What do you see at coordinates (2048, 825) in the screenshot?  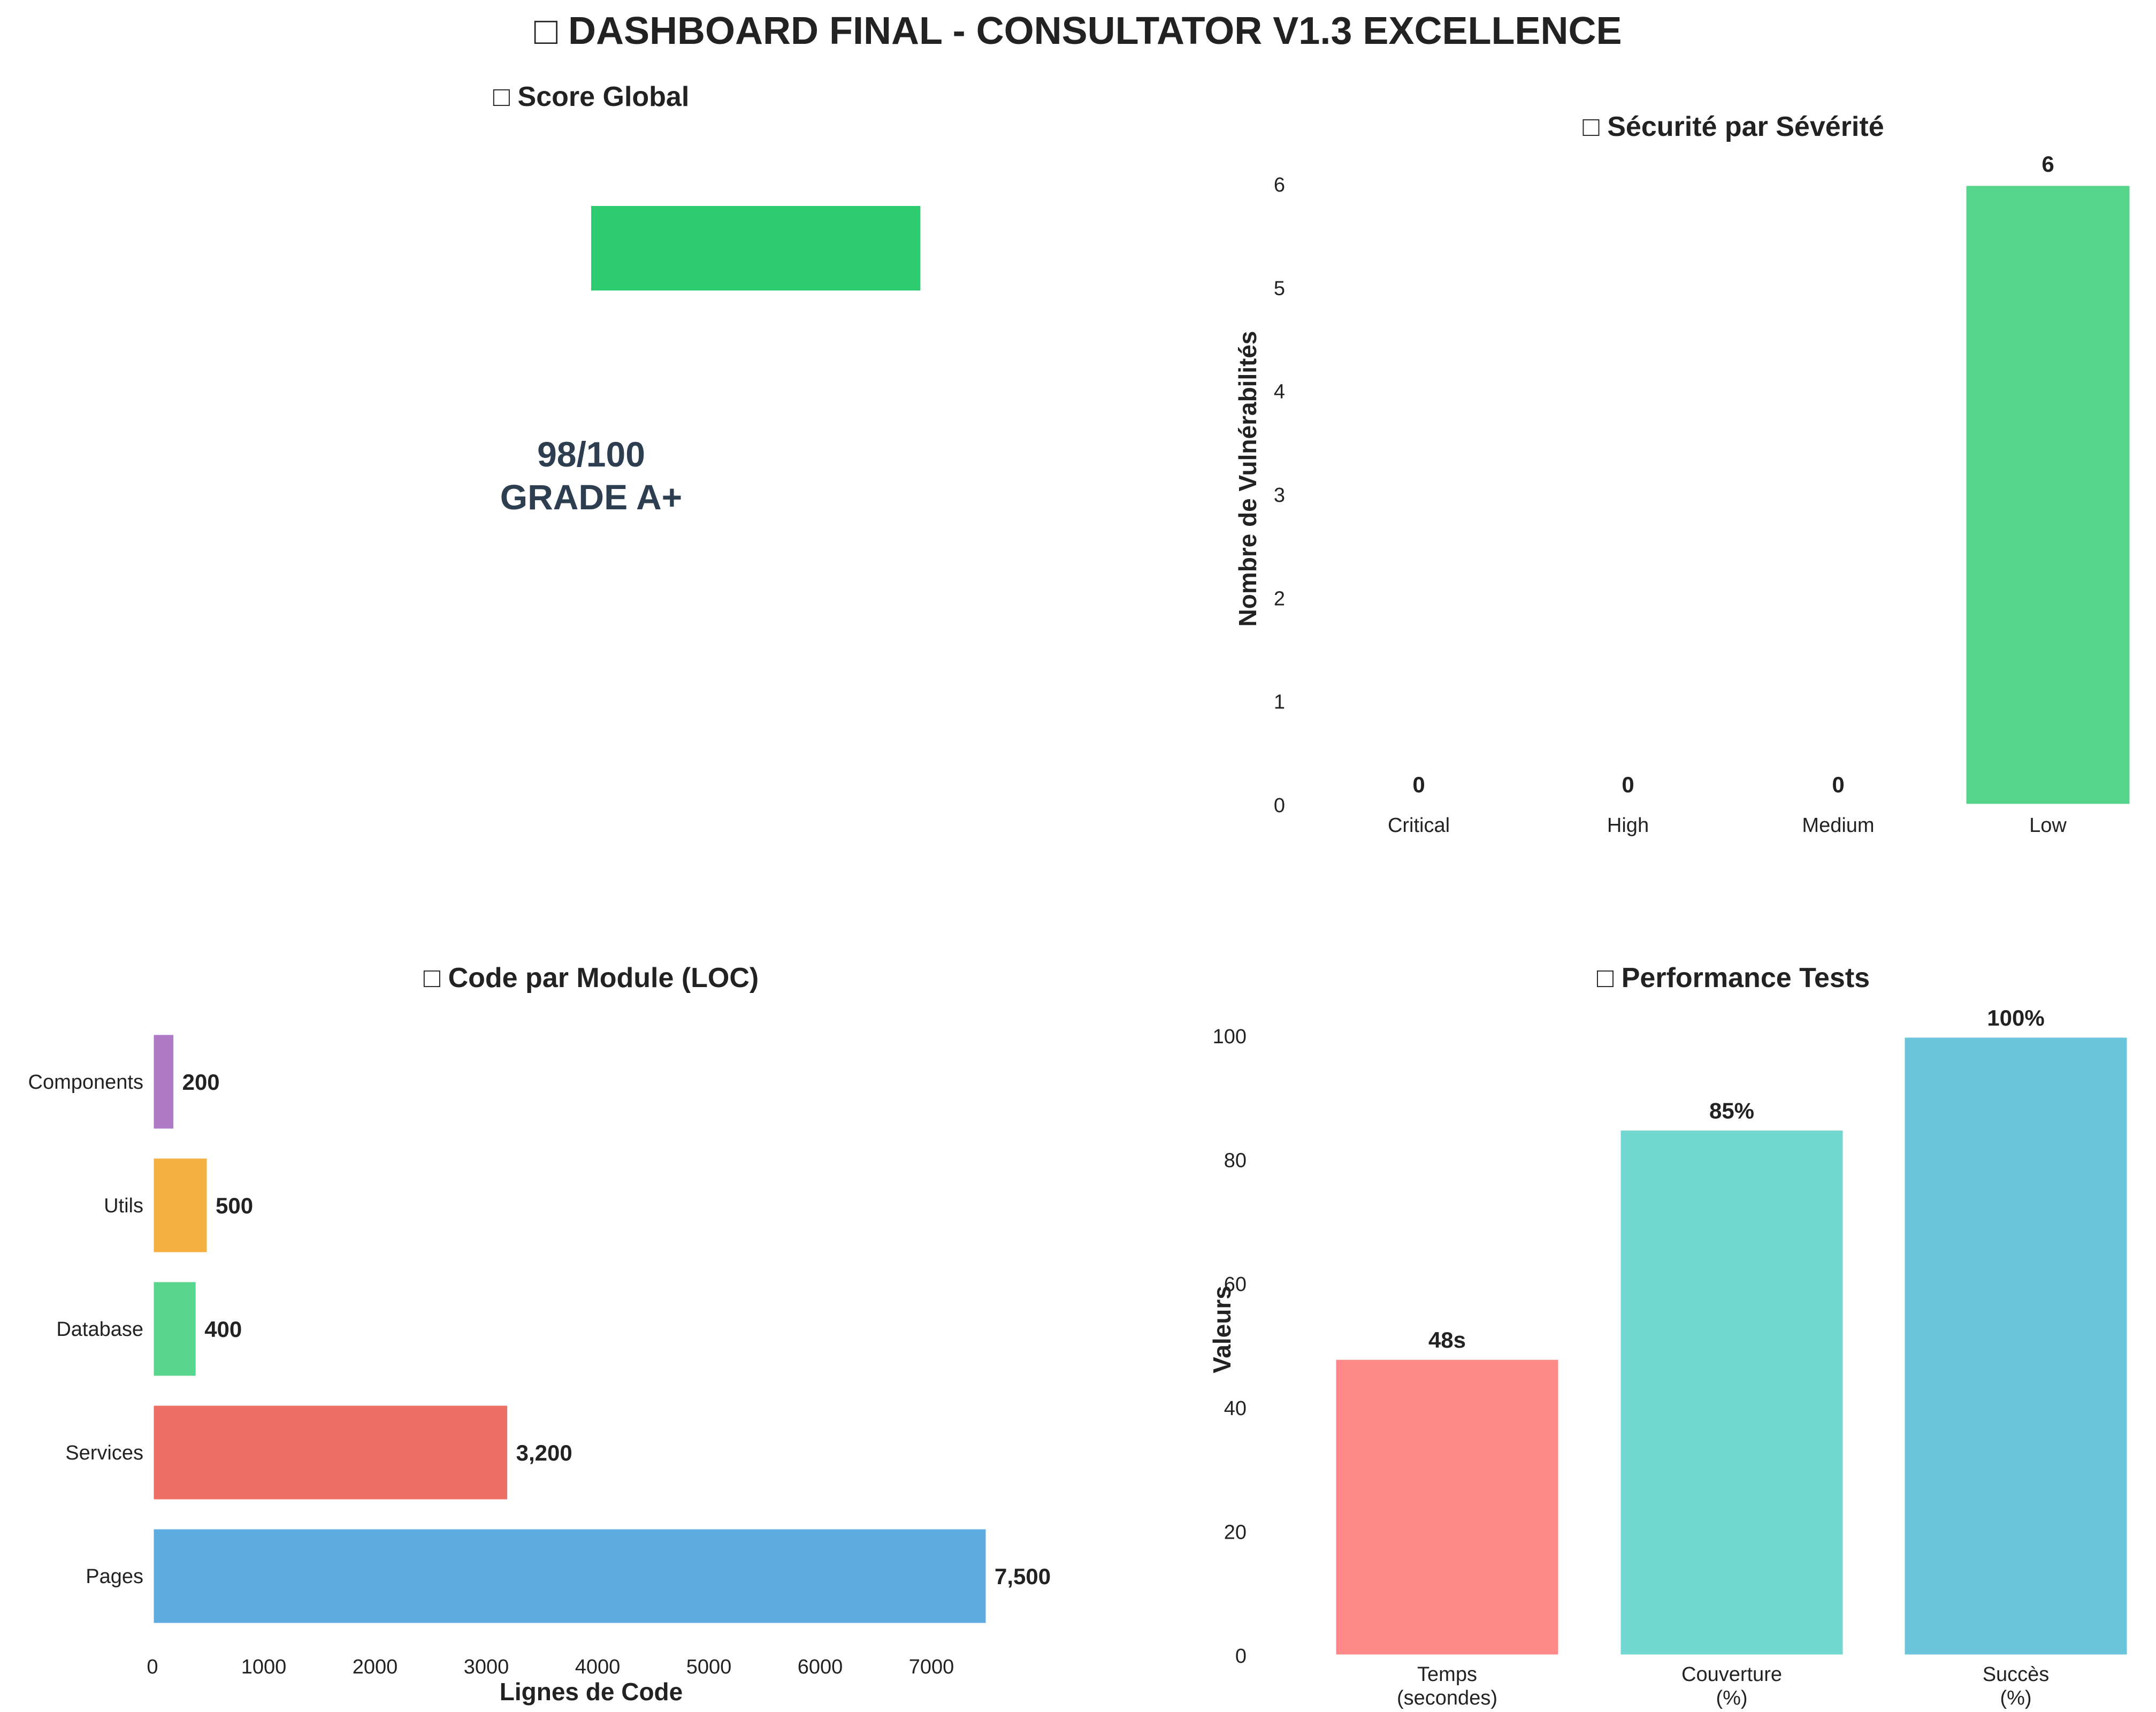 I see `security-x-tick: Low` at bounding box center [2048, 825].